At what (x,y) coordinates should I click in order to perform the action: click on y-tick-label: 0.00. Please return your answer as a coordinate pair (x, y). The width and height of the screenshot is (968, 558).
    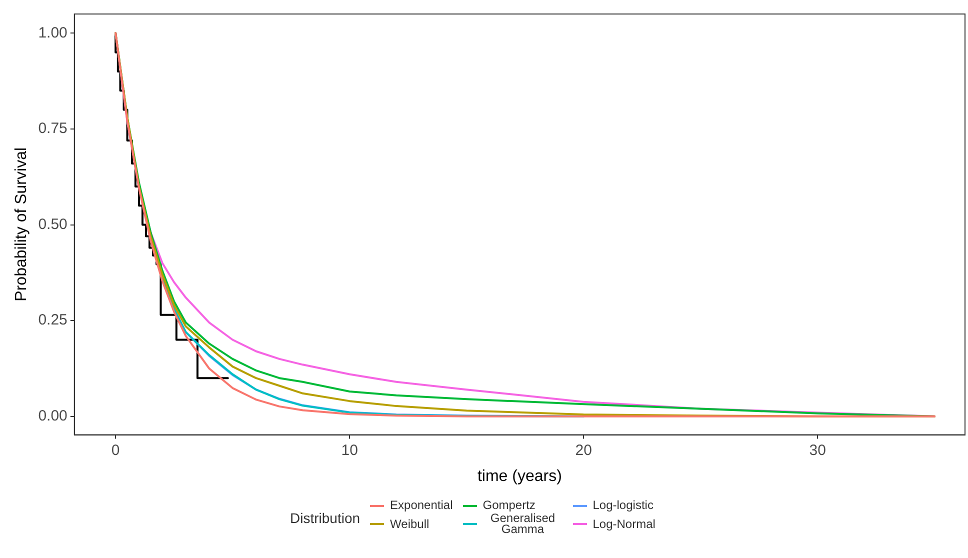
    Looking at the image, I should click on (53, 416).